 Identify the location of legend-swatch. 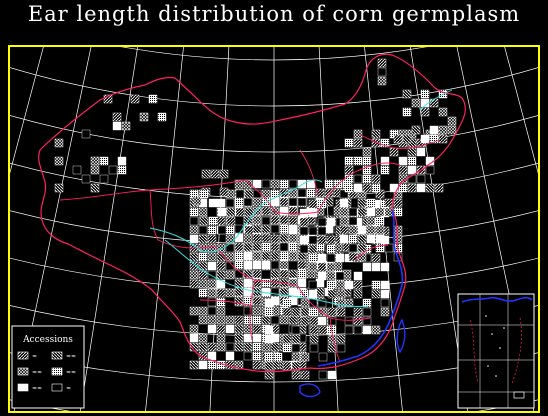
(57, 371).